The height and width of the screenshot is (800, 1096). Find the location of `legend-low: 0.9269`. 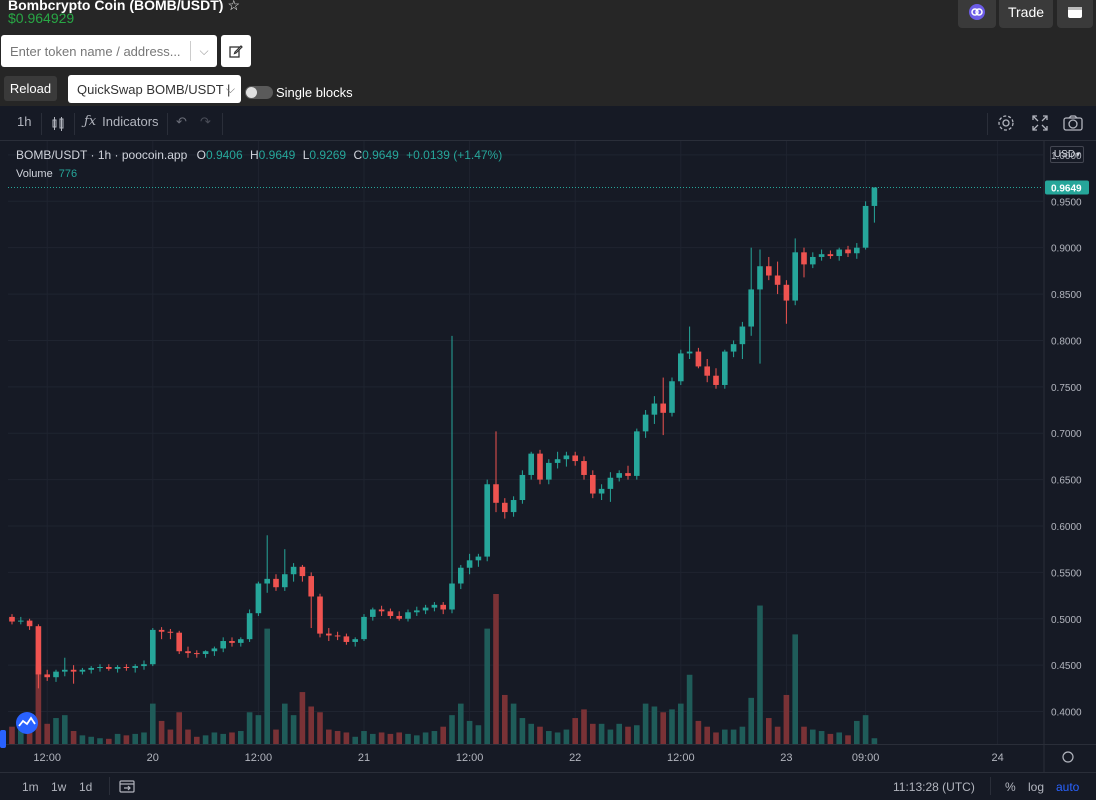

legend-low: 0.9269 is located at coordinates (328, 155).